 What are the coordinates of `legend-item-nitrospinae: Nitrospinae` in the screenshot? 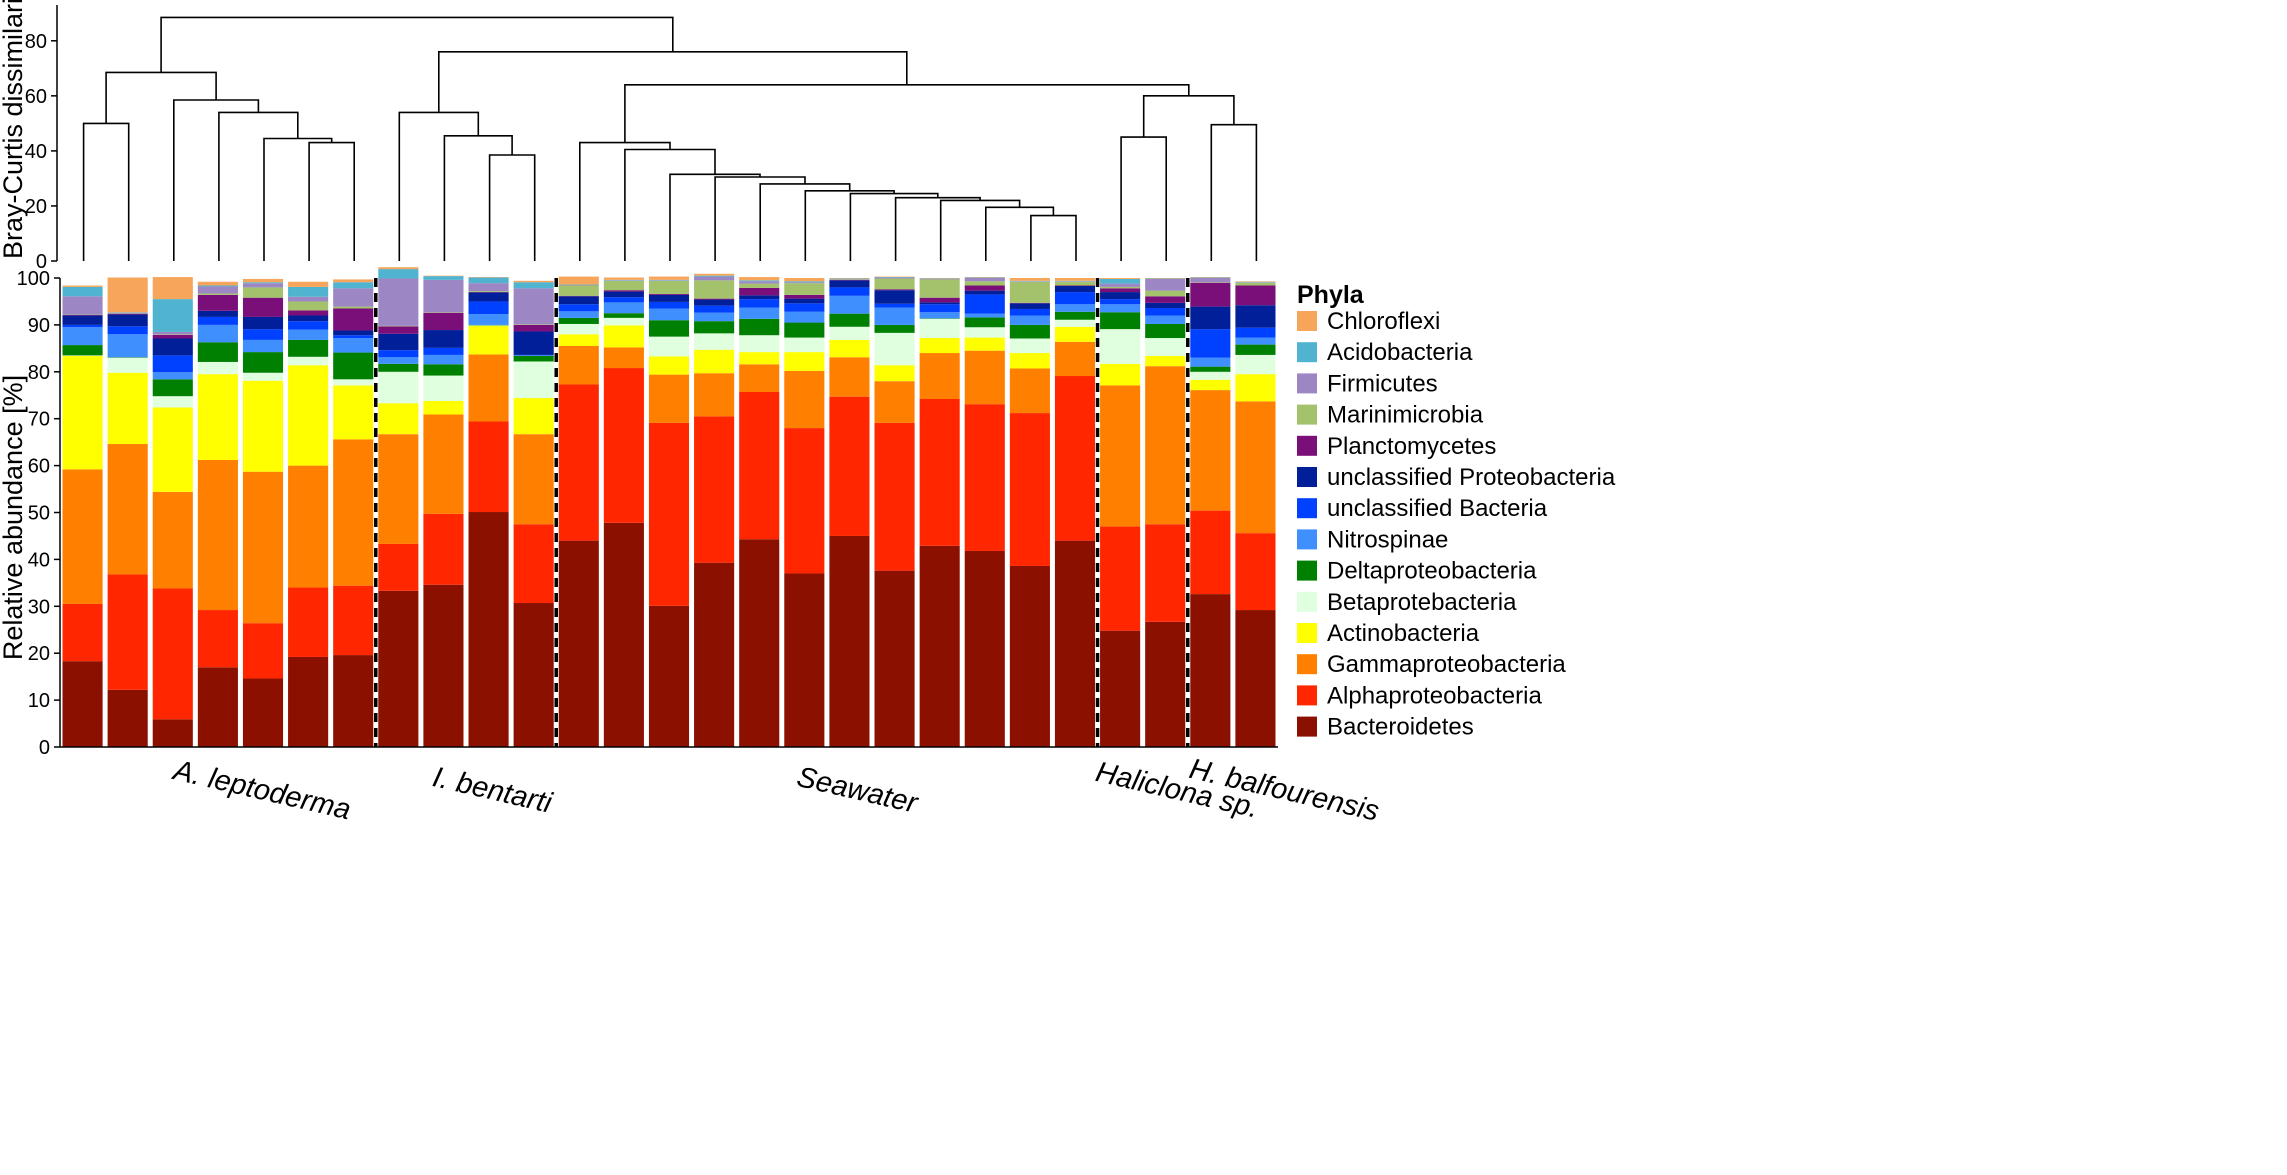 It's located at (1372, 539).